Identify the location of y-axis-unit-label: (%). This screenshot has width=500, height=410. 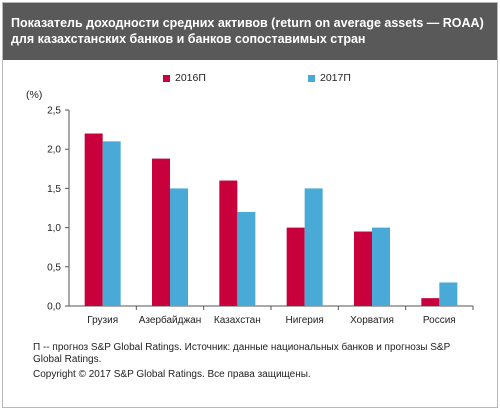
(34, 95).